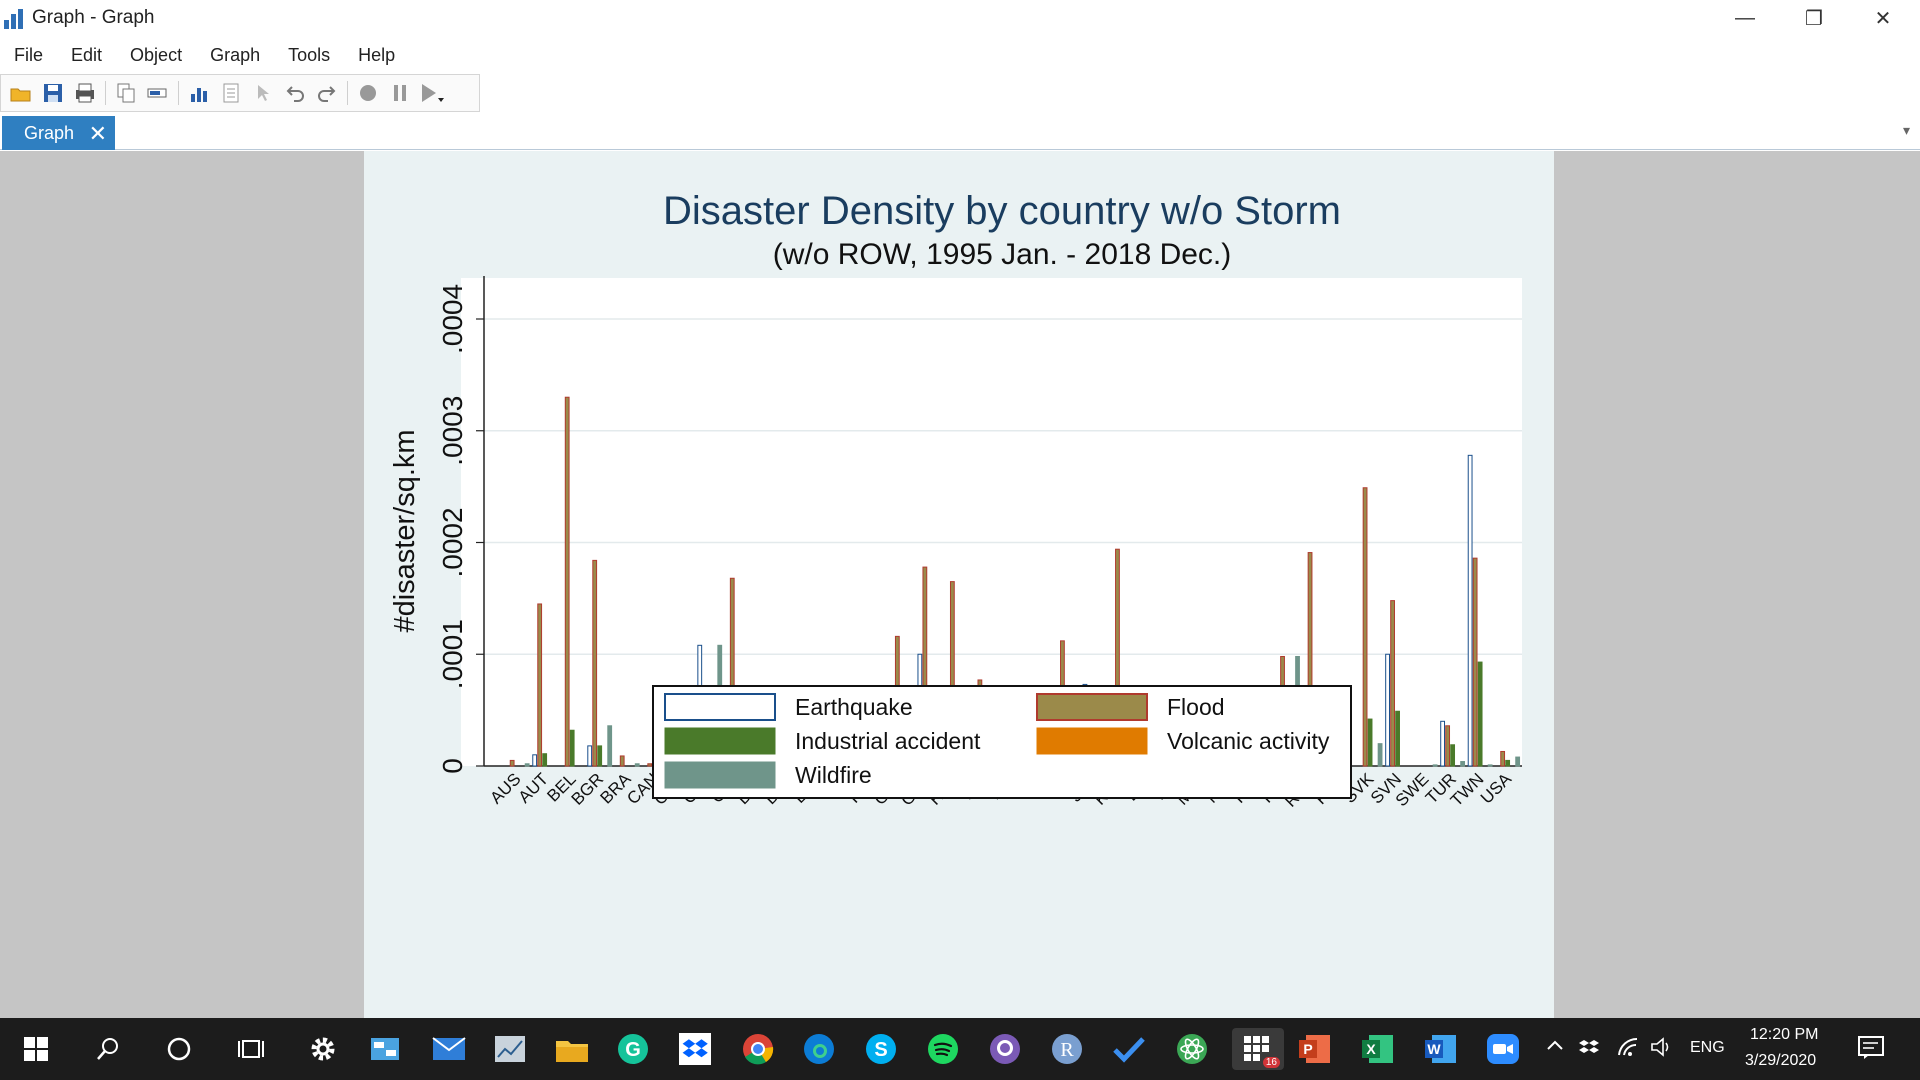 This screenshot has width=1920, height=1080. I want to click on y-tick-label: .0001, so click(452, 654).